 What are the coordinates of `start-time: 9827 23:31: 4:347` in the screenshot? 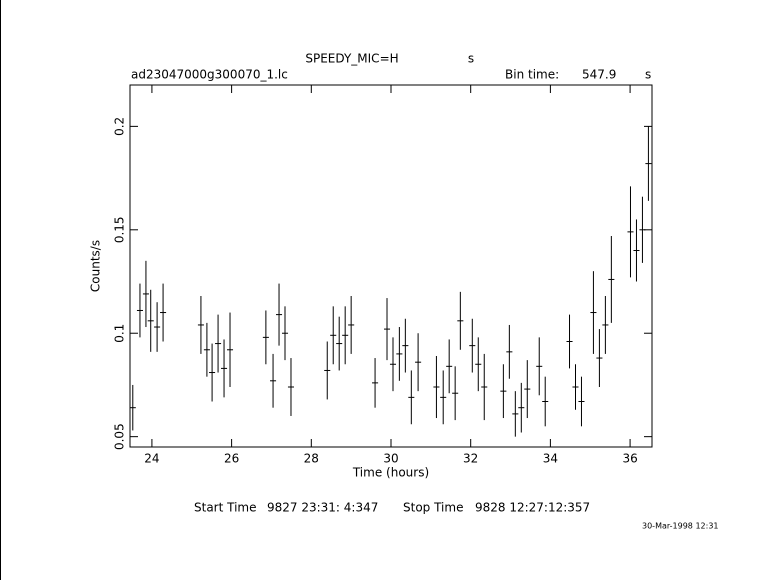 It's located at (322, 508).